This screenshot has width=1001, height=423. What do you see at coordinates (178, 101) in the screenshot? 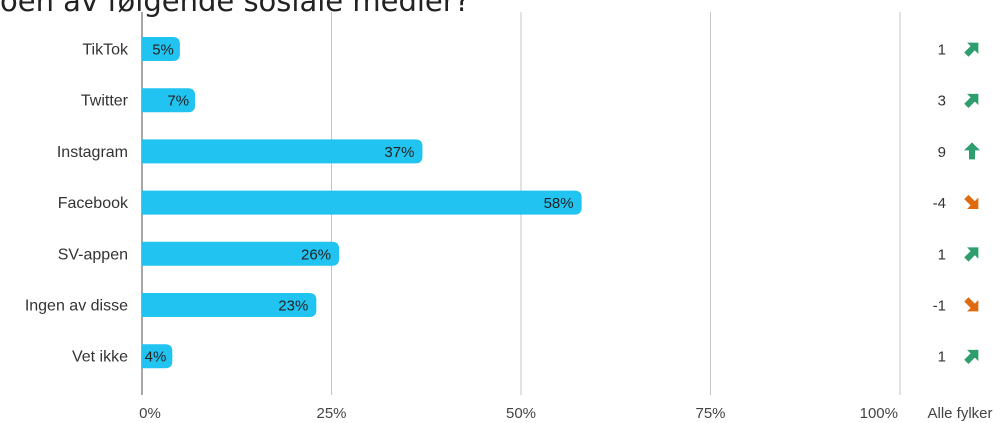
I see `value-label: 7%` at bounding box center [178, 101].